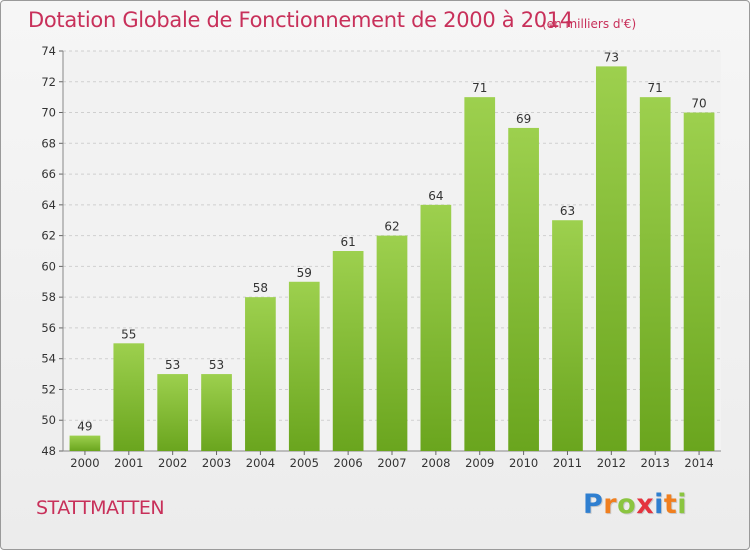 This screenshot has width=750, height=550. What do you see at coordinates (670, 504) in the screenshot?
I see `logo-letter: t` at bounding box center [670, 504].